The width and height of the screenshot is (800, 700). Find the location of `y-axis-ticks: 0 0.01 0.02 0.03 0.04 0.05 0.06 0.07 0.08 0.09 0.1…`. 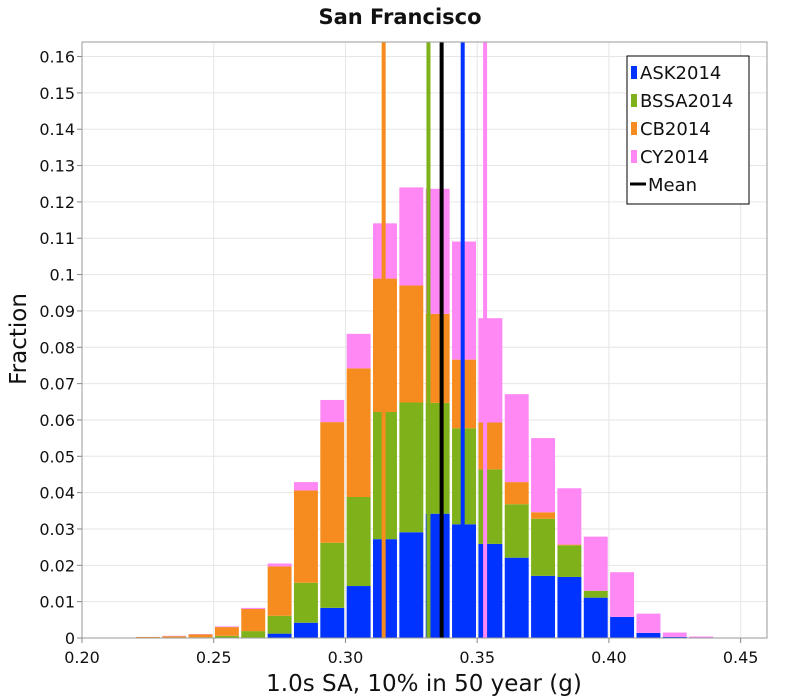

y-axis-ticks: 0 0.01 0.02 0.03 0.04 0.05 0.06 0.07 0.08 0.09 0.1… is located at coordinates (60, 348).